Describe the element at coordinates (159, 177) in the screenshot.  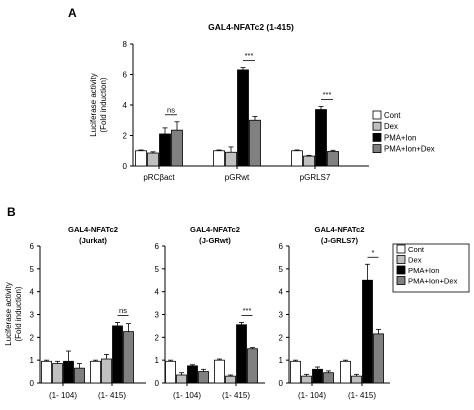
I see `x-tick-label: pRCβact` at that location.